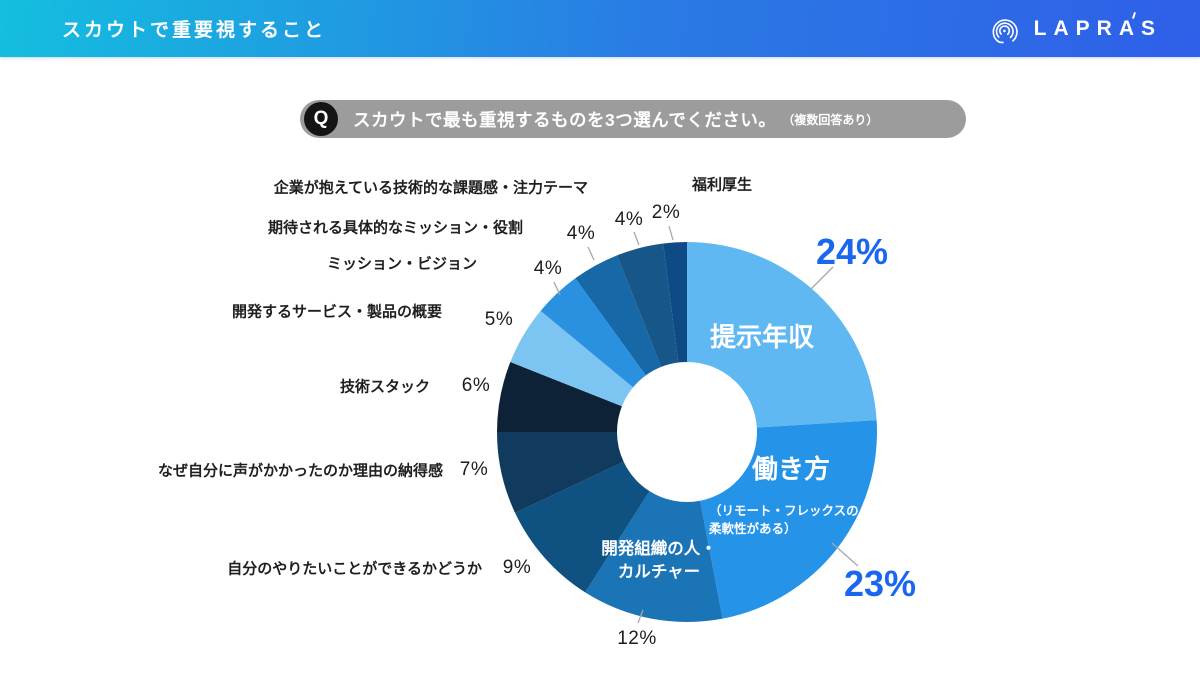 This screenshot has height=675, width=1200. What do you see at coordinates (430, 188) in the screenshot?
I see `pie-category-label-9: 企業が抱えている技術的な課題感・注力テーマ` at bounding box center [430, 188].